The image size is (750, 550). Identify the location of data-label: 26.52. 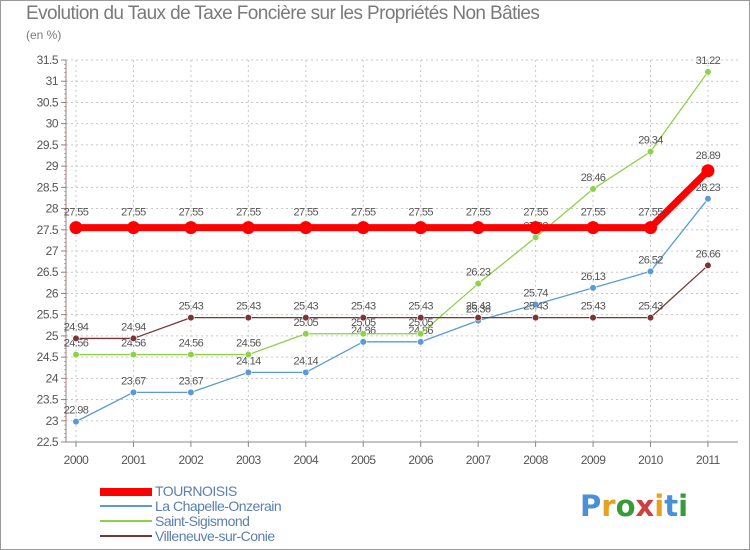
(650, 260).